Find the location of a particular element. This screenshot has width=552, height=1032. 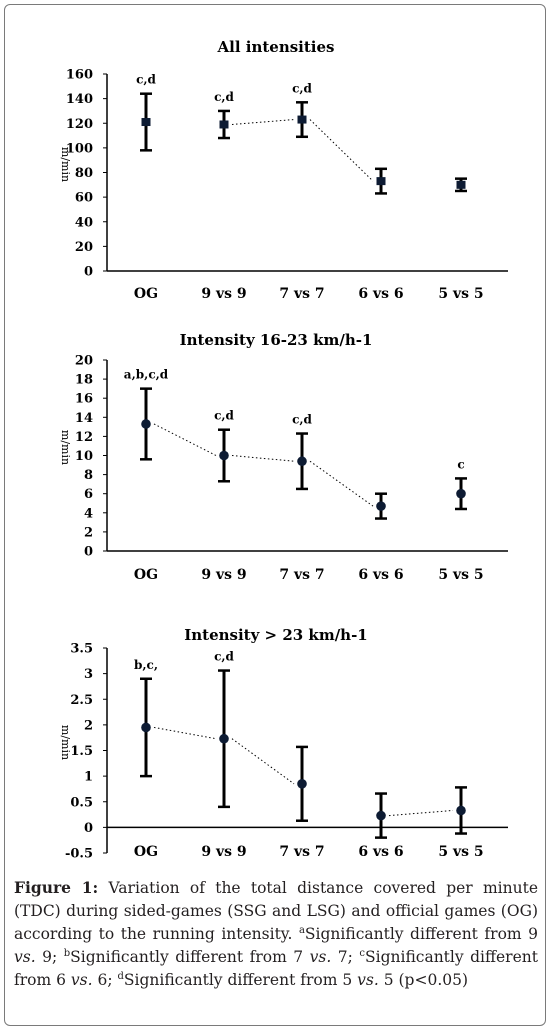

significance-label: b,c, is located at coordinates (146, 665).